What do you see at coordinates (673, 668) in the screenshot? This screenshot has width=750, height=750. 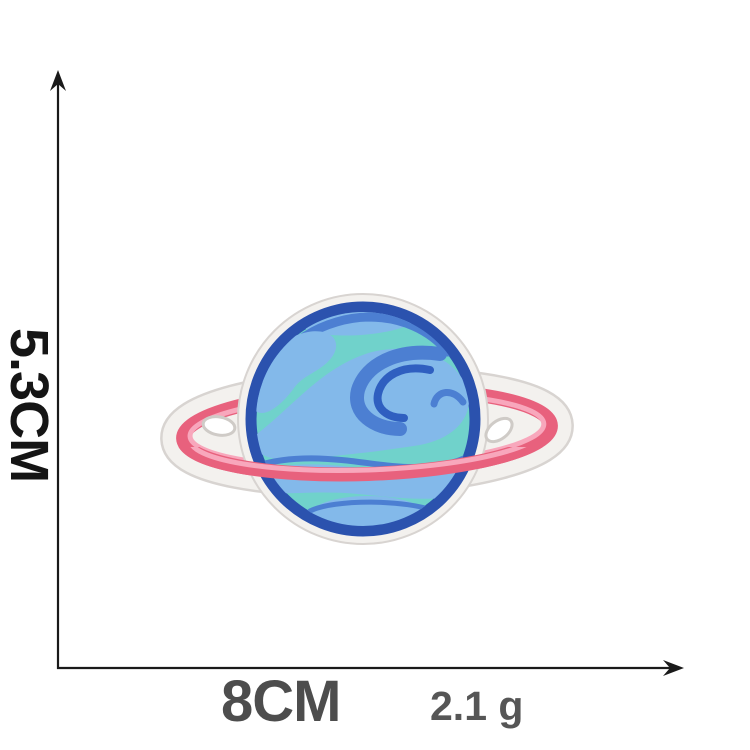 I see `right-arrowhead-icon` at bounding box center [673, 668].